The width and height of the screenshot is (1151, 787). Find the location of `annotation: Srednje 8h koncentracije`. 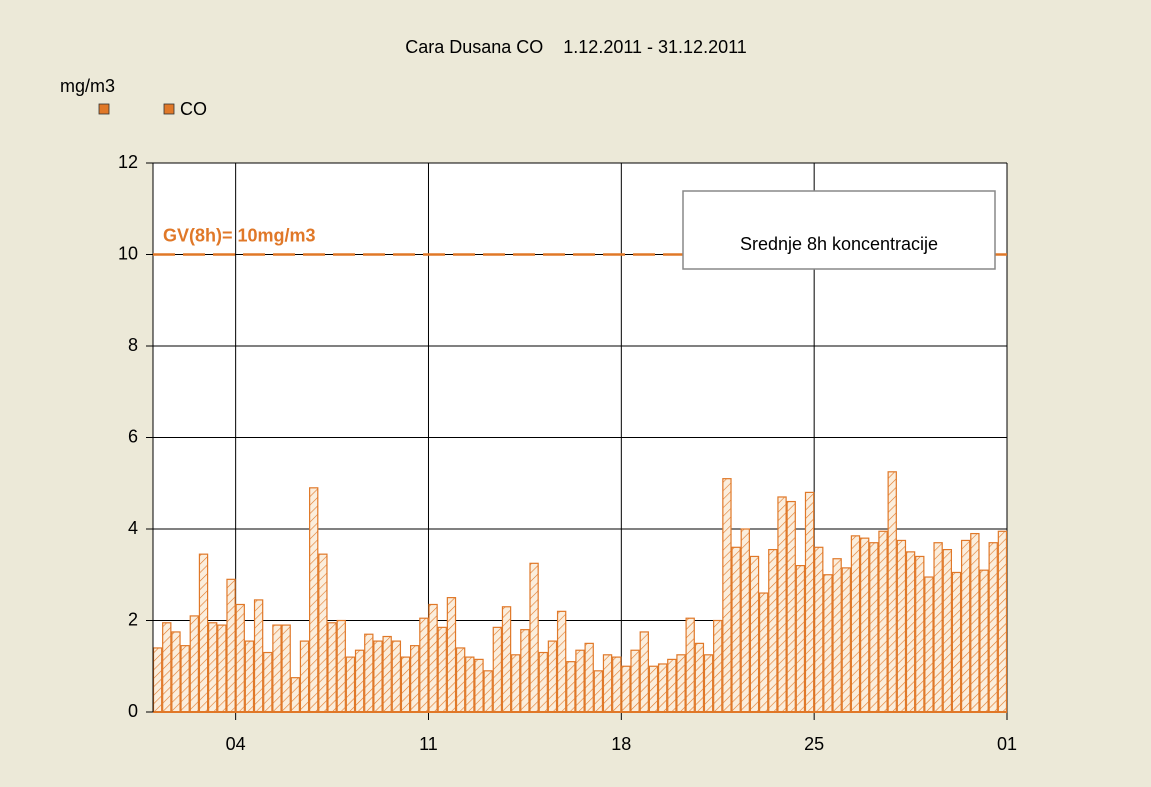

annotation: Srednje 8h koncentracije is located at coordinates (839, 244).